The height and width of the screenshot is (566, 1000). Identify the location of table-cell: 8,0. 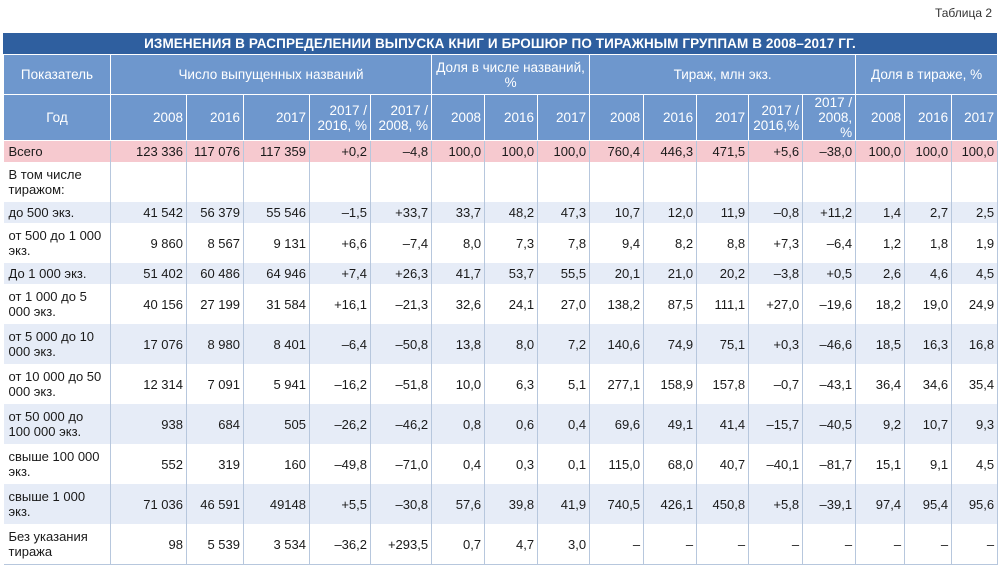
(511, 344).